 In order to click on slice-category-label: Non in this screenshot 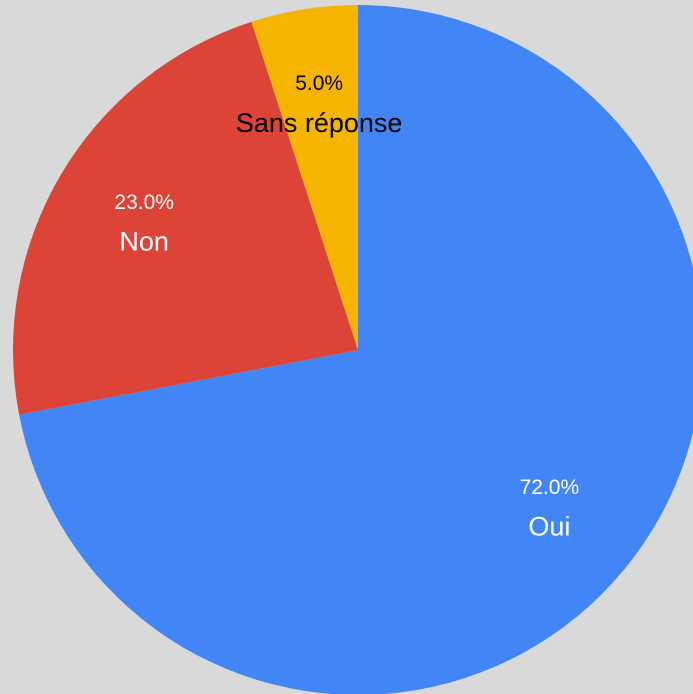, I will do `click(144, 242)`.